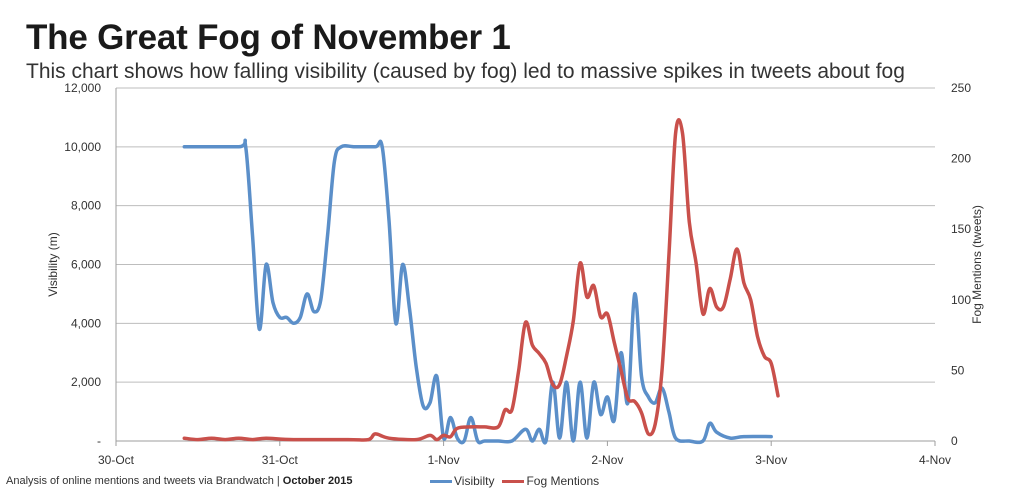  I want to click on legend: Visibilty Fog Mentions, so click(514, 481).